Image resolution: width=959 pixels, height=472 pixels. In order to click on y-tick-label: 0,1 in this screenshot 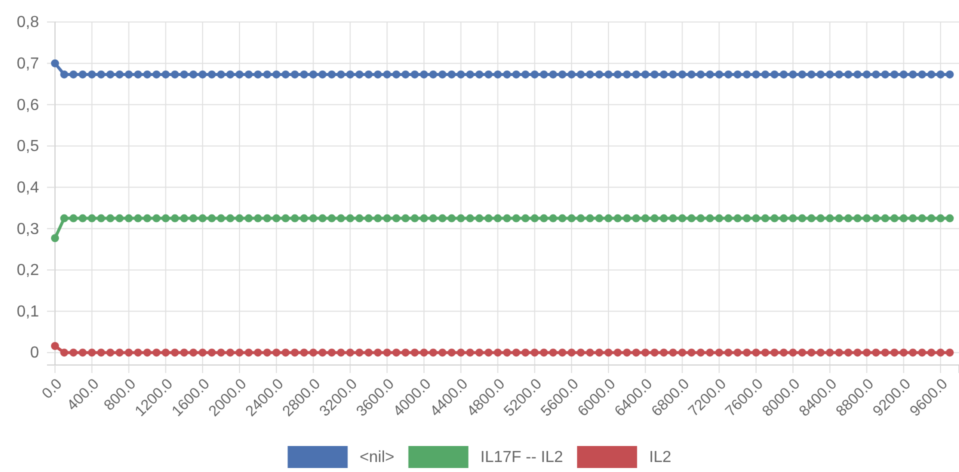, I will do `click(28, 311)`.